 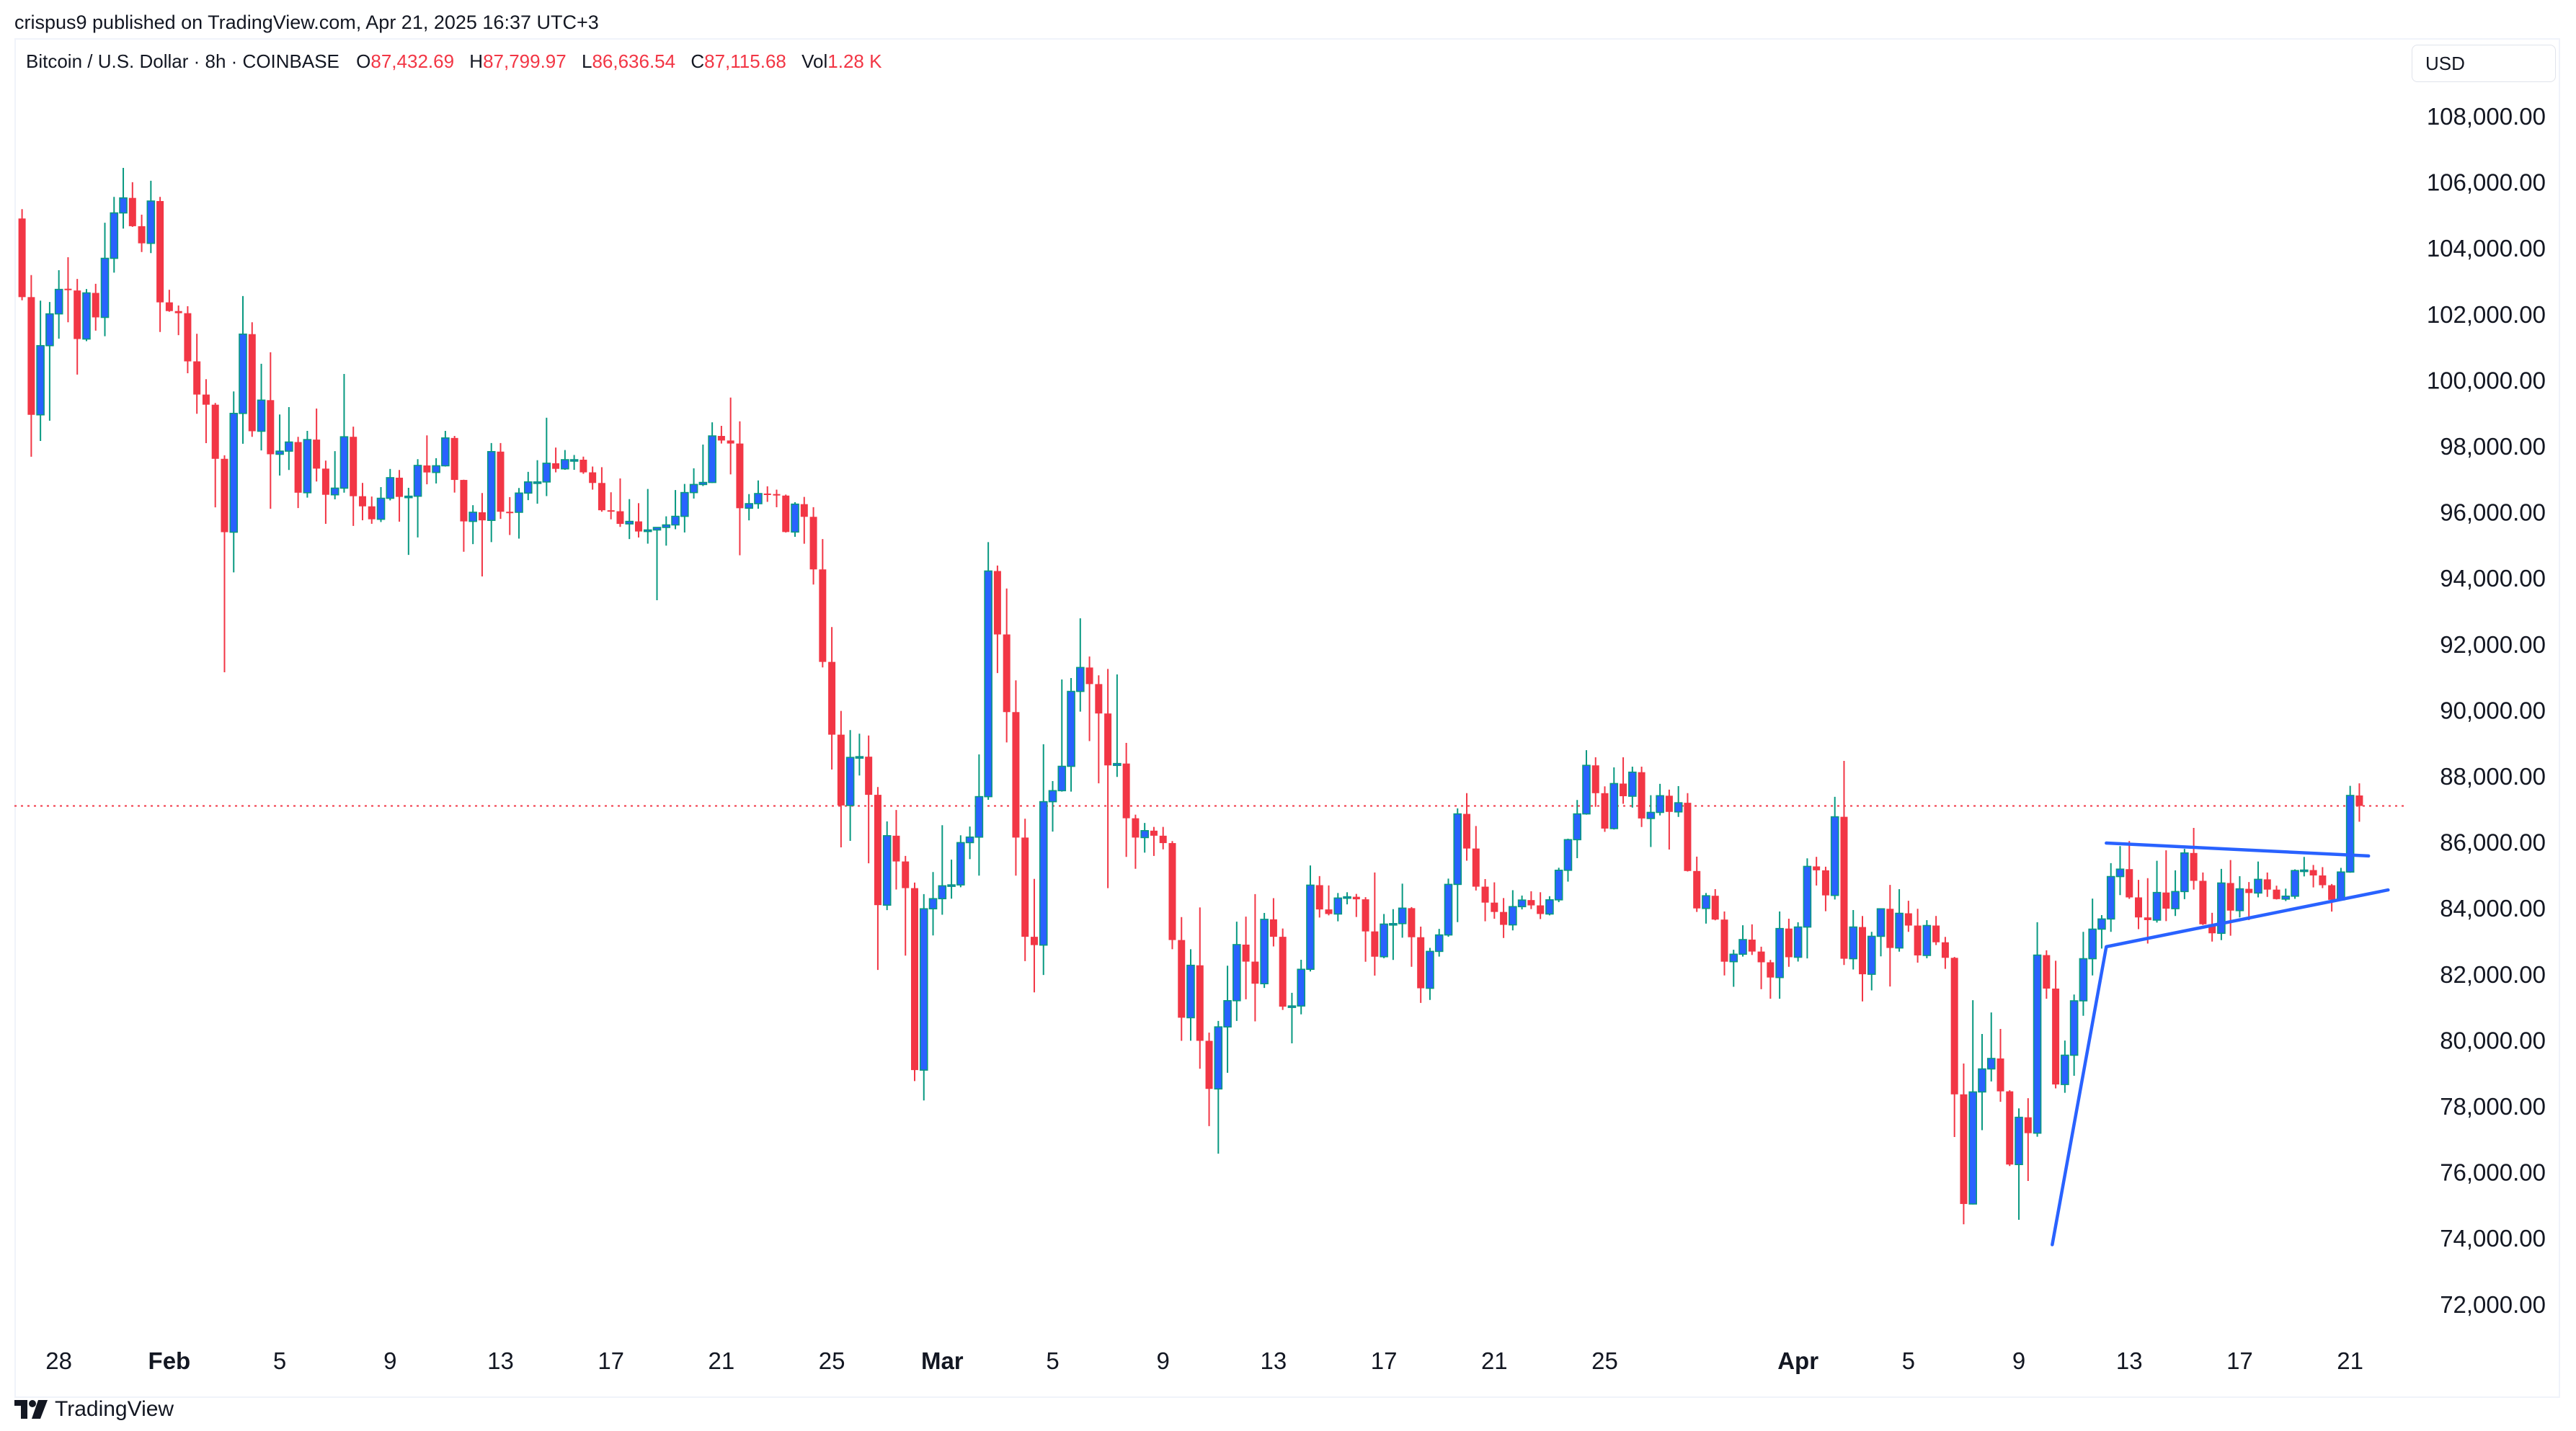 I want to click on support-trendline, so click(x=2220, y=1067).